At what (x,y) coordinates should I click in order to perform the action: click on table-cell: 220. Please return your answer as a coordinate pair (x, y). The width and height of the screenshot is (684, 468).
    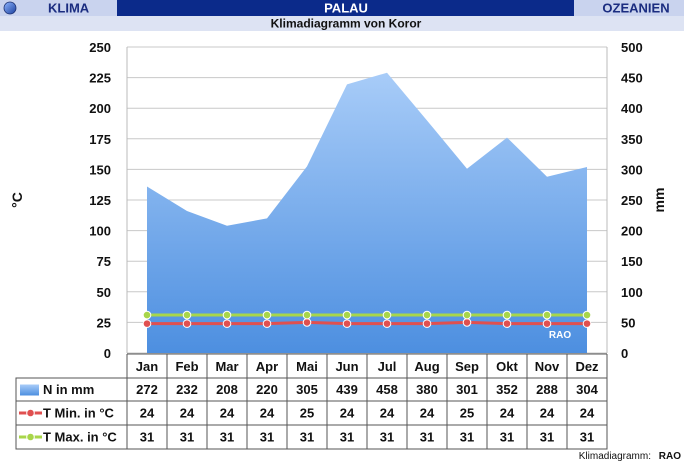
    Looking at the image, I should click on (267, 389).